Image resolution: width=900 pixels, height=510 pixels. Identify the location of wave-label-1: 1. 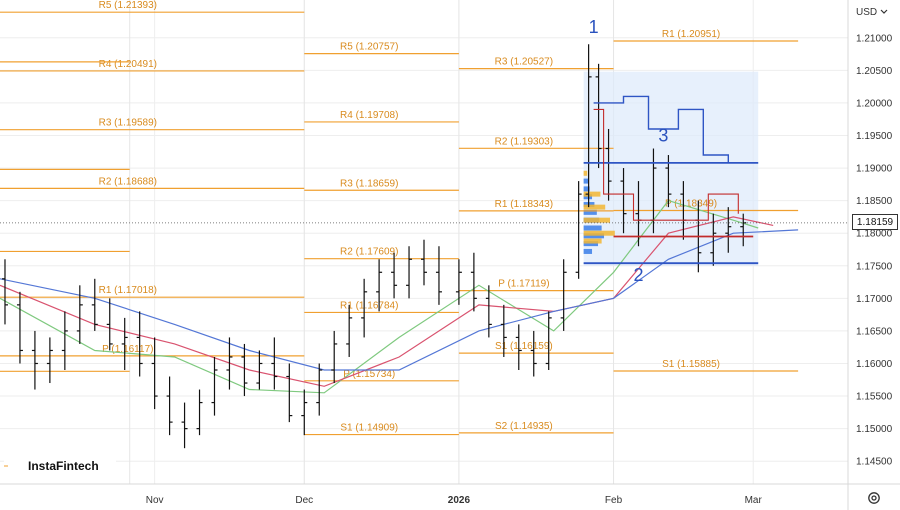
(594, 27).